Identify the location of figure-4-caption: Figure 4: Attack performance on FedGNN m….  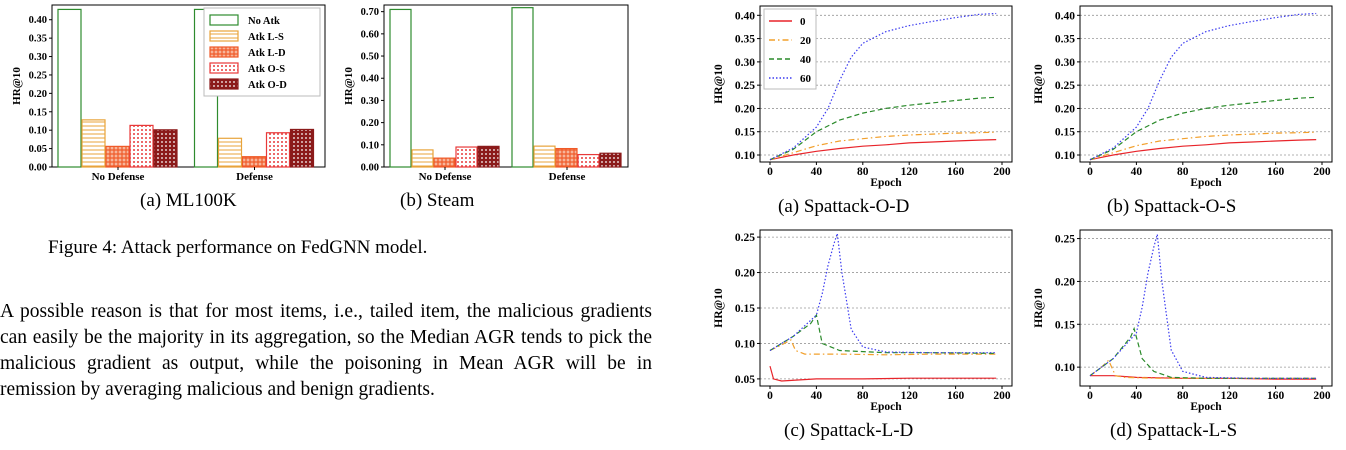
(238, 247).